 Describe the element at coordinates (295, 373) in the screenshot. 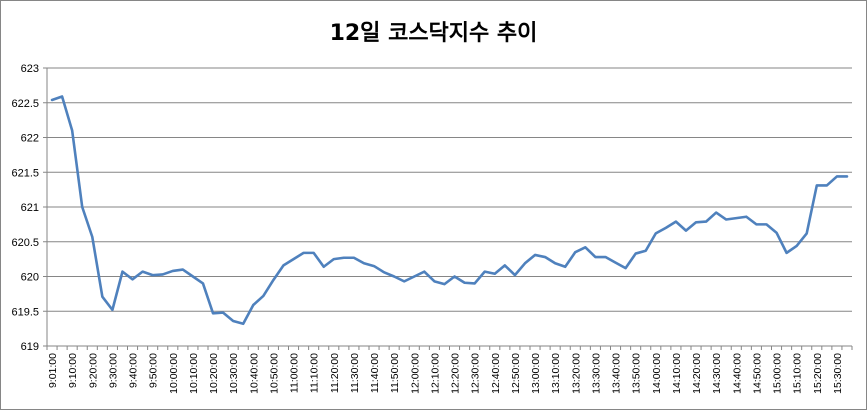

I see `x-tick-label: 11:00:00` at that location.